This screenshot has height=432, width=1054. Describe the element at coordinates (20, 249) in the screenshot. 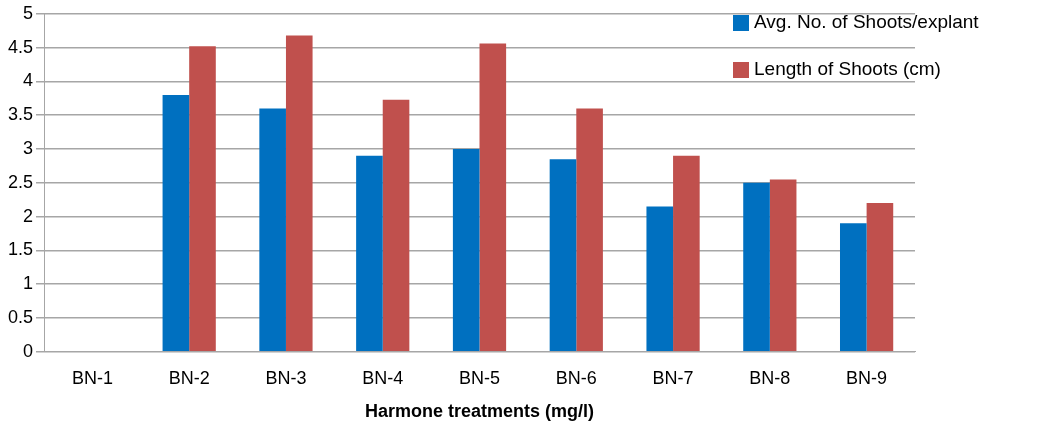

I see `y-tick-label: 1.5` at that location.